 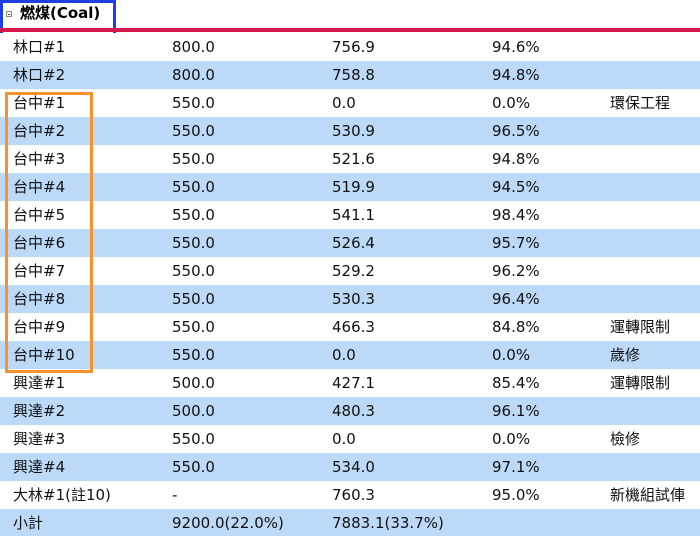 What do you see at coordinates (9, 14) in the screenshot?
I see `collapse-toggle-icon` at bounding box center [9, 14].